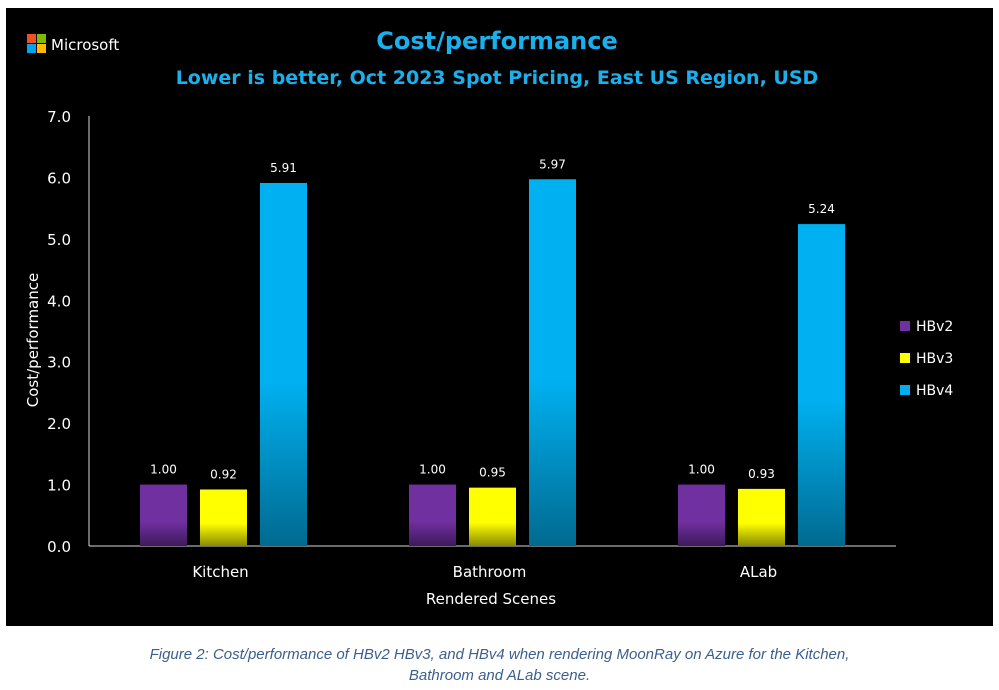 This screenshot has width=999, height=690. Describe the element at coordinates (59, 240) in the screenshot. I see `y-tick-label: 5.0` at that location.